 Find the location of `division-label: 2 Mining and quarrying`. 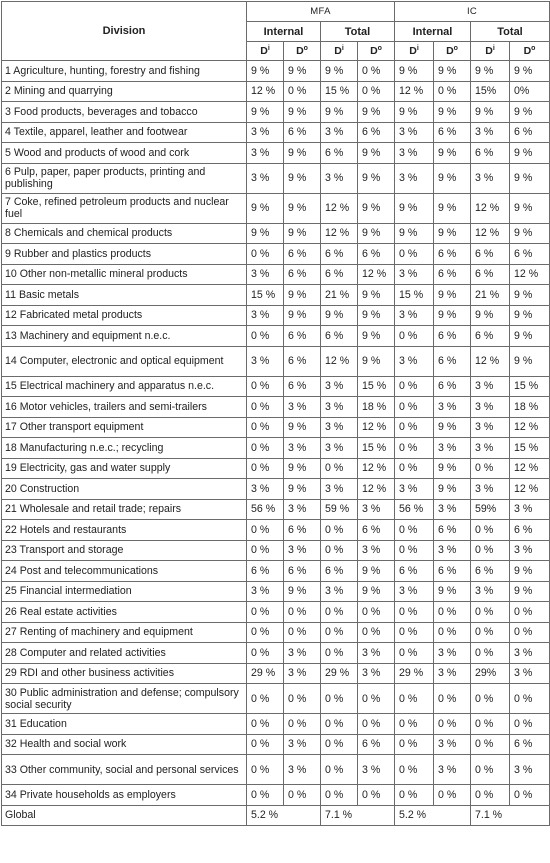

division-label: 2 Mining and quarrying is located at coordinates (124, 91).